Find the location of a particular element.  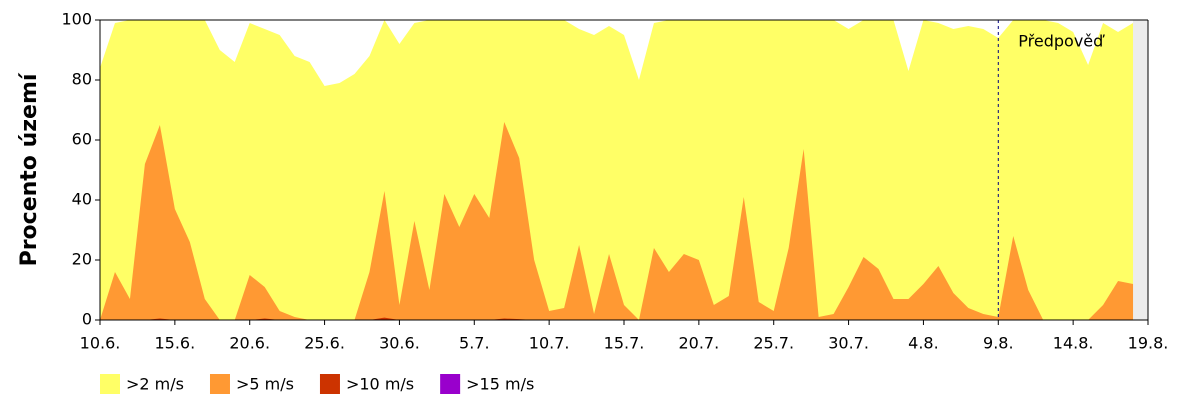

x-tick-label: 10.7. is located at coordinates (549, 343).